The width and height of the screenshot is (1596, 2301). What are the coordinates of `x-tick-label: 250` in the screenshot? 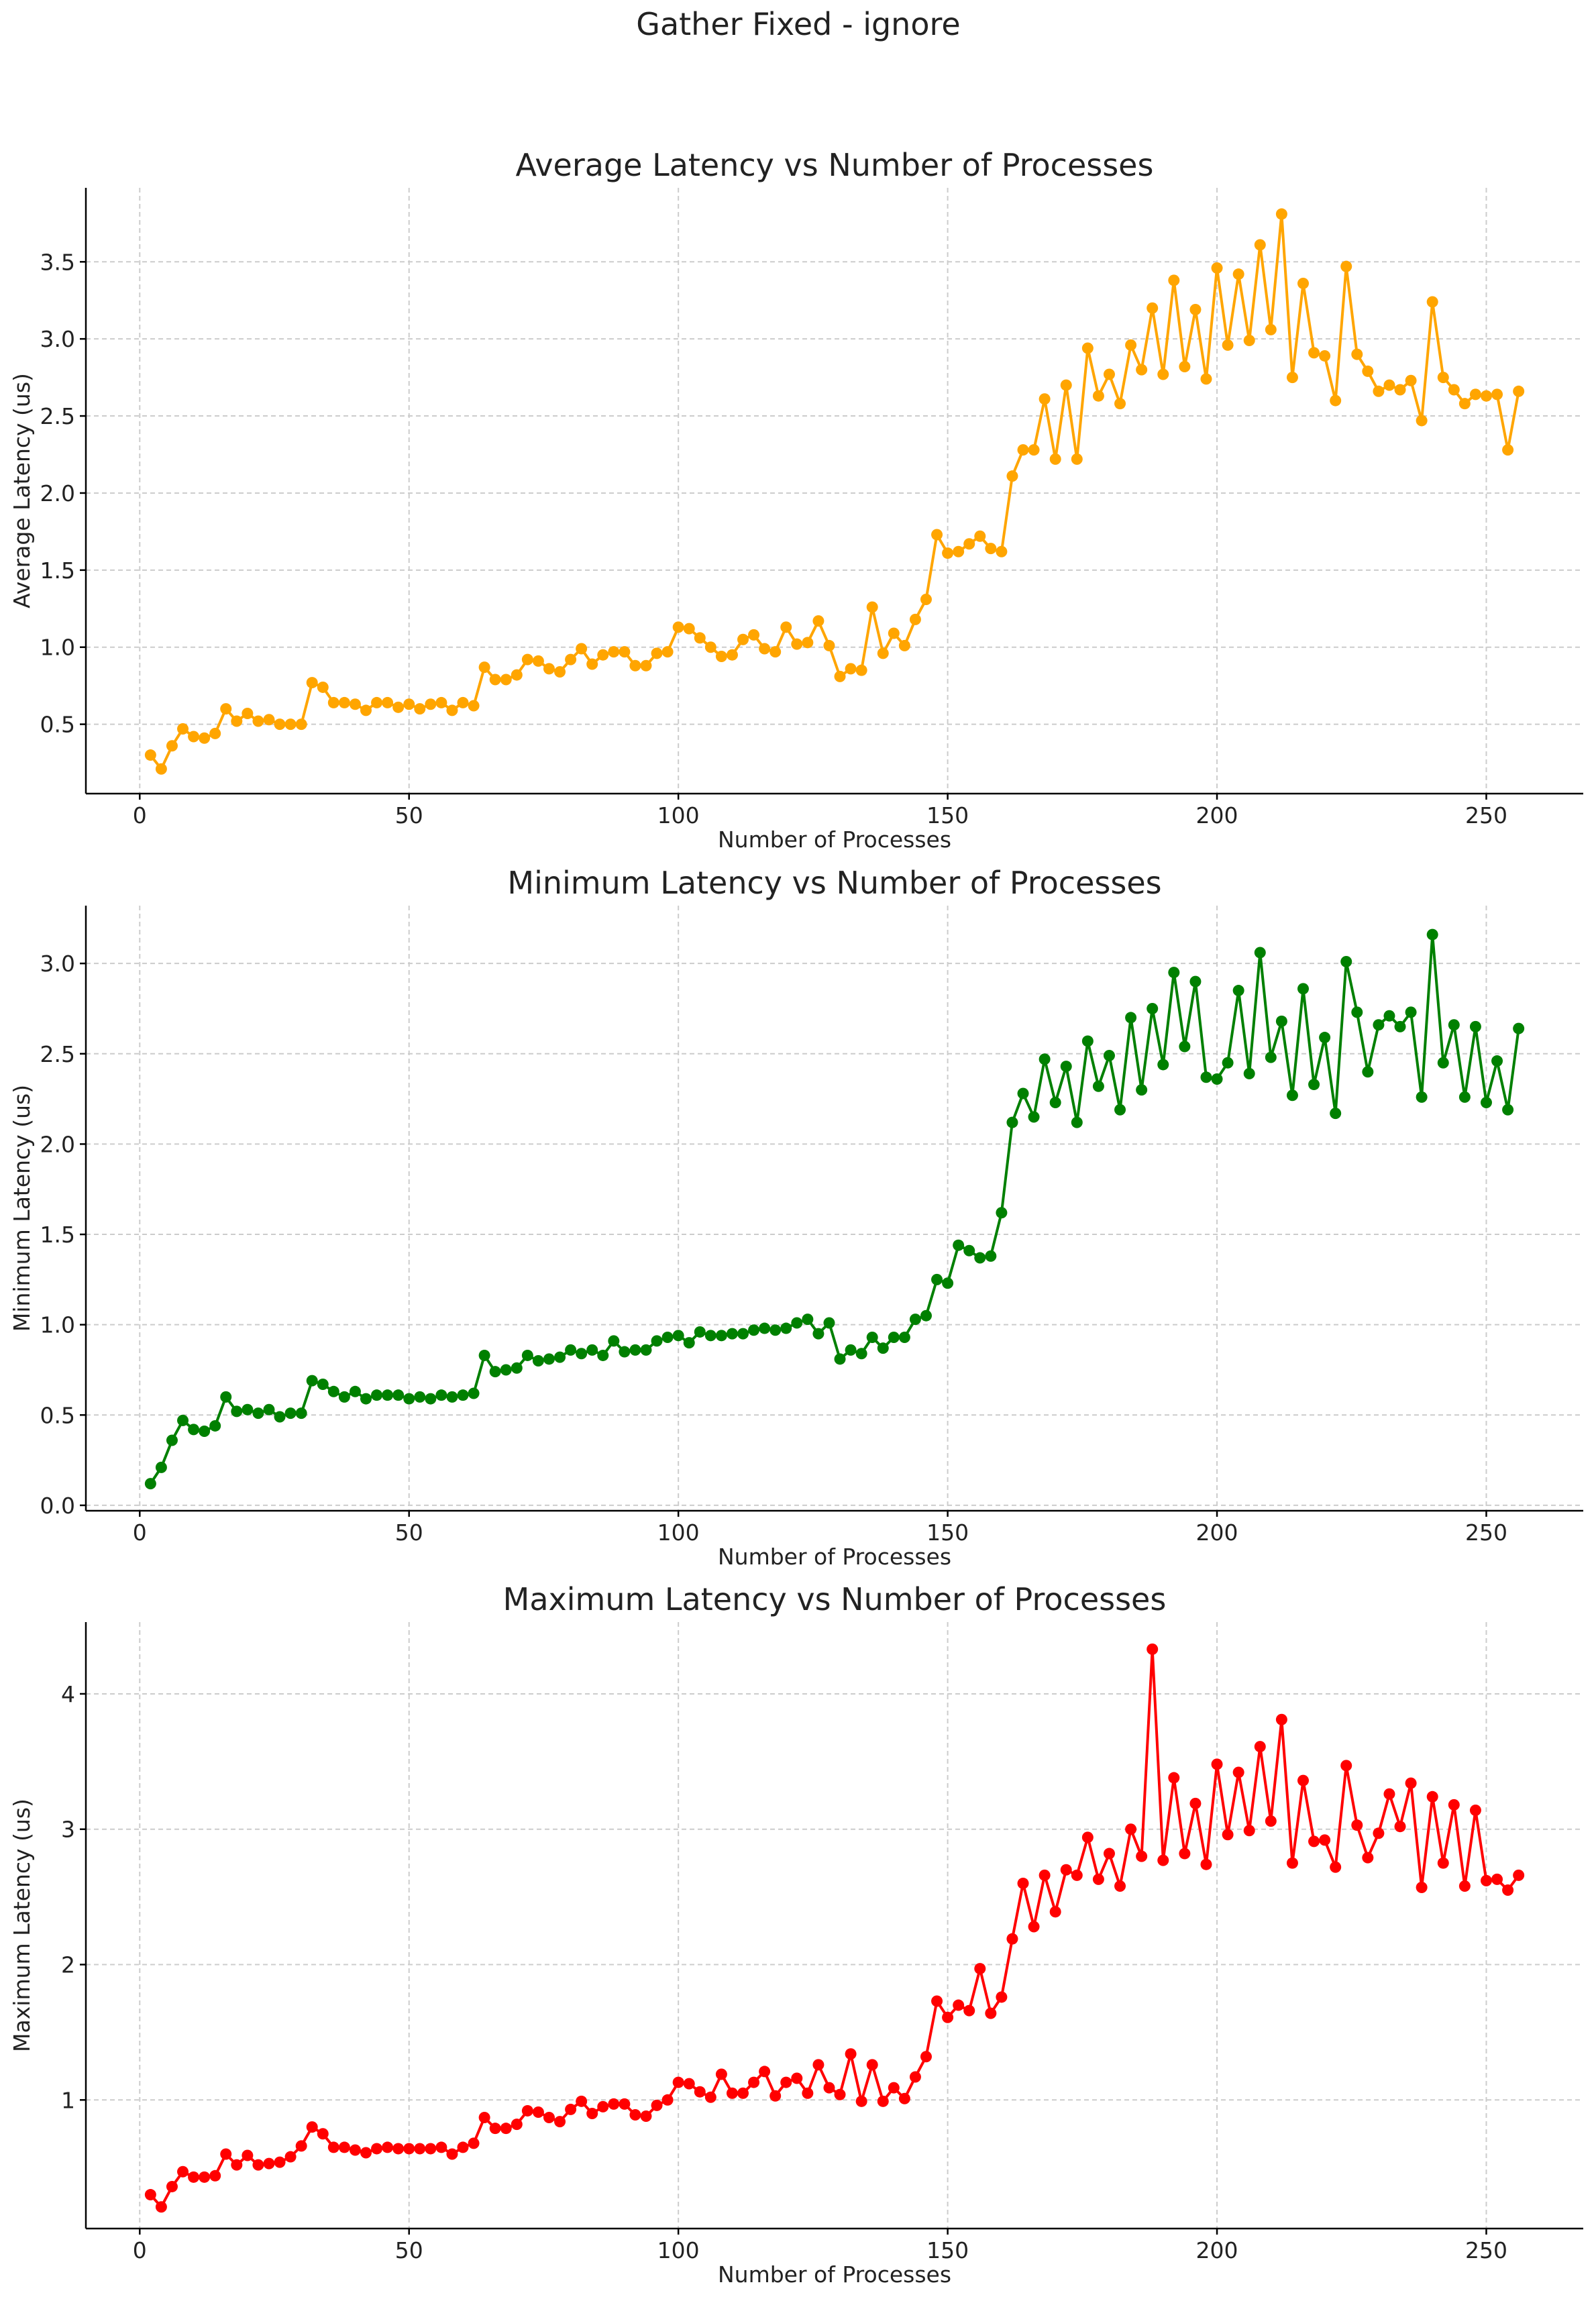 It's located at (1486, 2250).